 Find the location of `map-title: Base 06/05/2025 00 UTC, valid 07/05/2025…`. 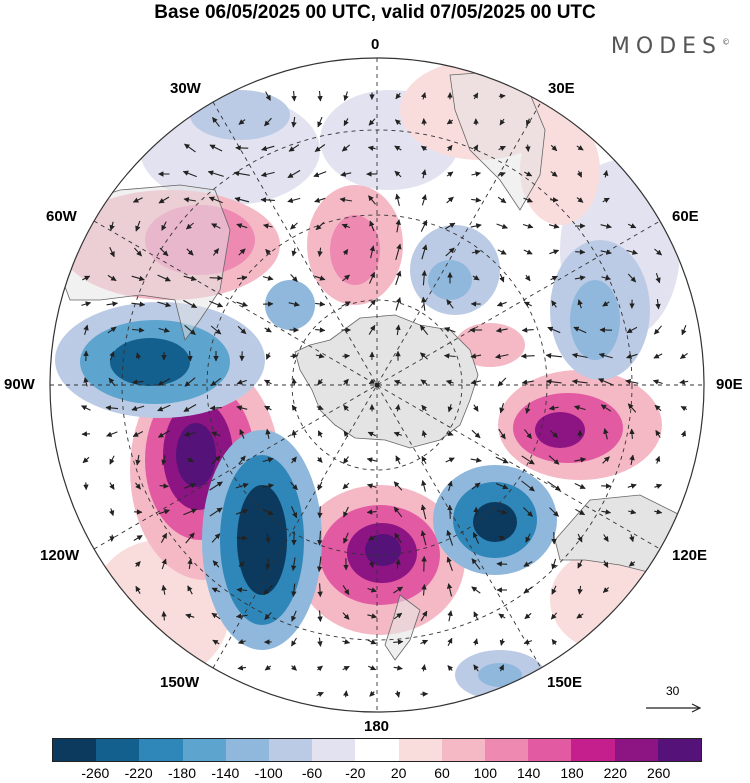

map-title: Base 06/05/2025 00 UTC, valid 07/05/2025… is located at coordinates (375, 12).